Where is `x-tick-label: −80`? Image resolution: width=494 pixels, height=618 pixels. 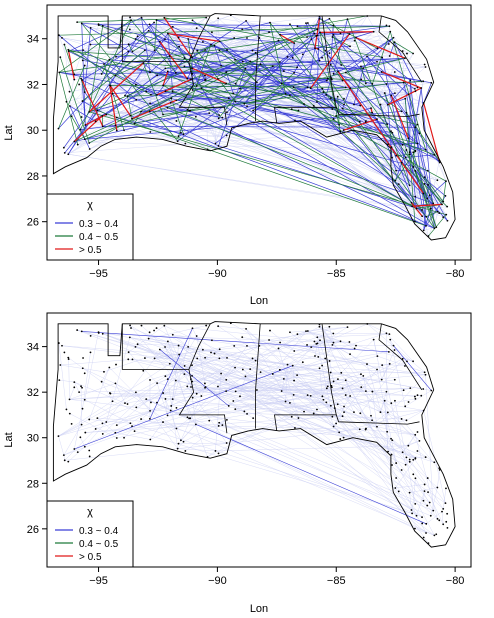 x-tick-label: −80 is located at coordinates (455, 581).